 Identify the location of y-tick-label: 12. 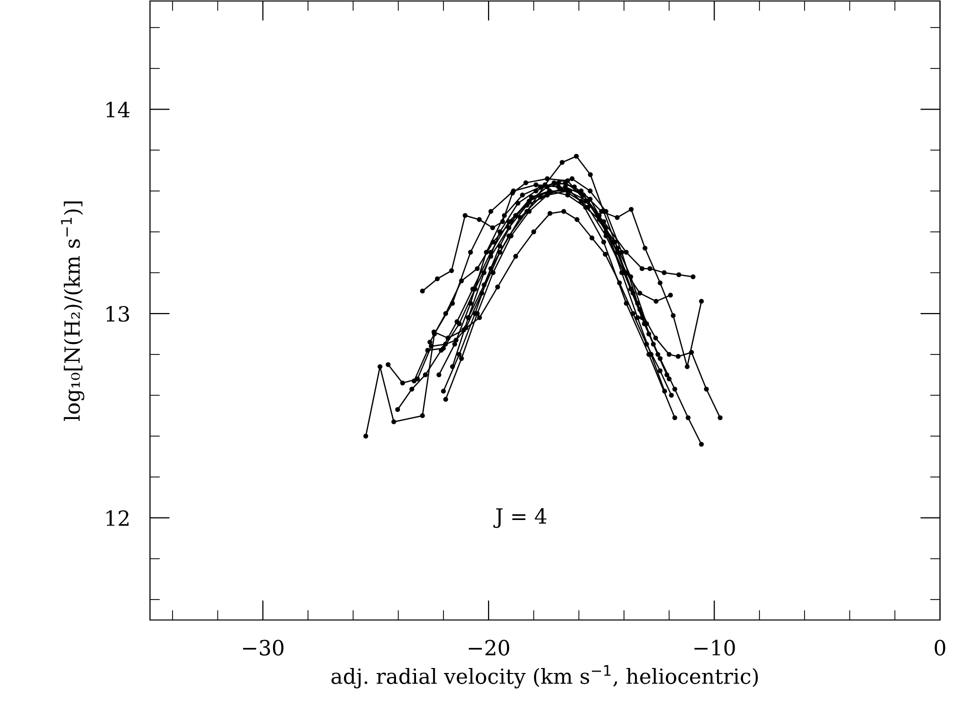
(117, 518).